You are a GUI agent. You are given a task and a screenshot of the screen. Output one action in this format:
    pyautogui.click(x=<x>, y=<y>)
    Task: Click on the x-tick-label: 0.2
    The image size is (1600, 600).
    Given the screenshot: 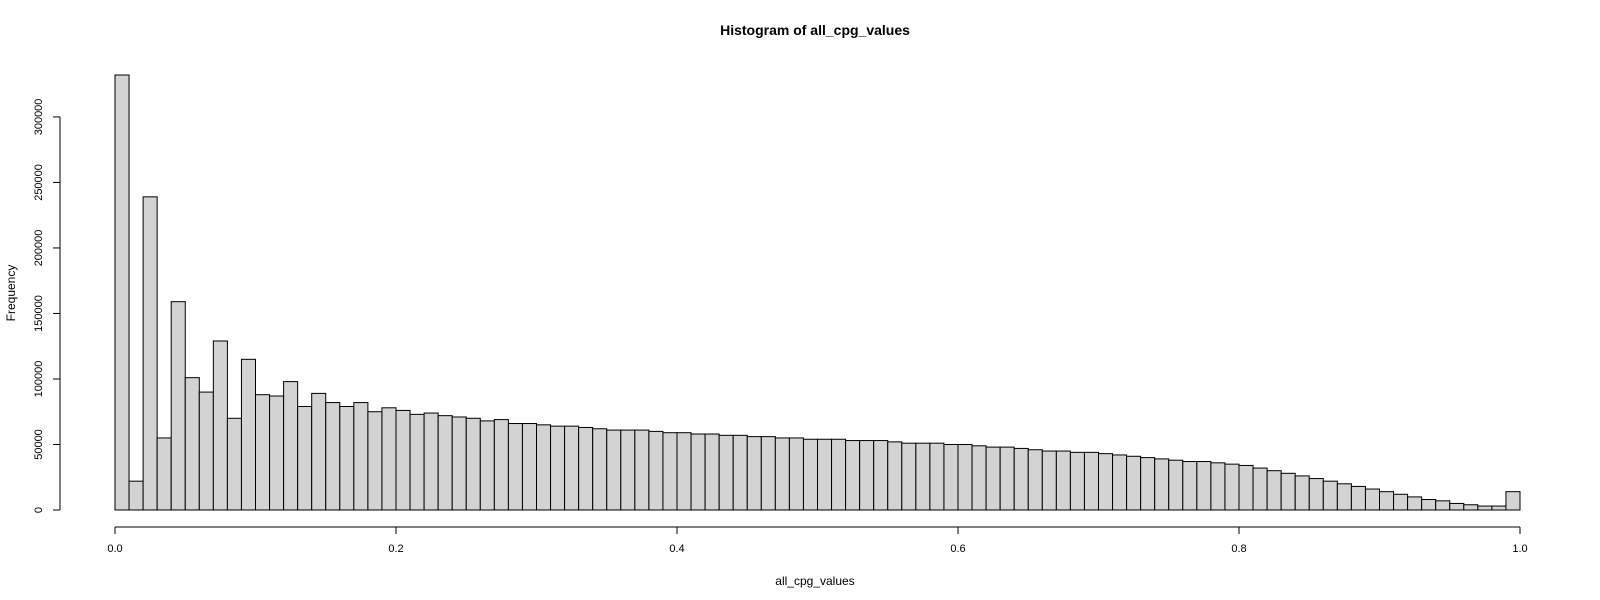 What is the action you would take?
    pyautogui.click(x=395, y=549)
    